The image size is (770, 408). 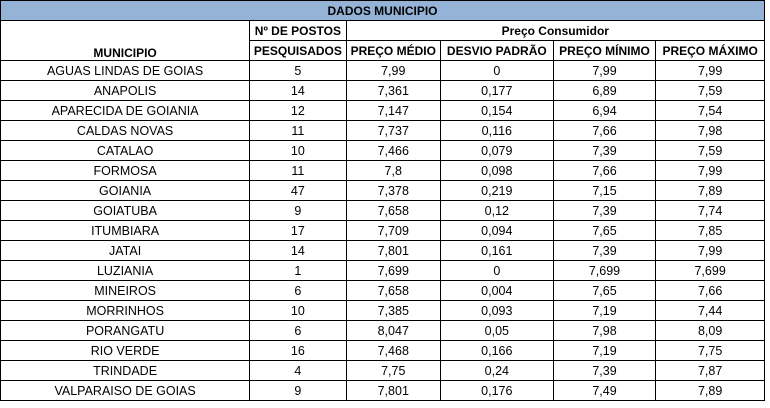 I want to click on header-desvio-padrao: DESVIO PADRÃO, so click(x=496, y=50).